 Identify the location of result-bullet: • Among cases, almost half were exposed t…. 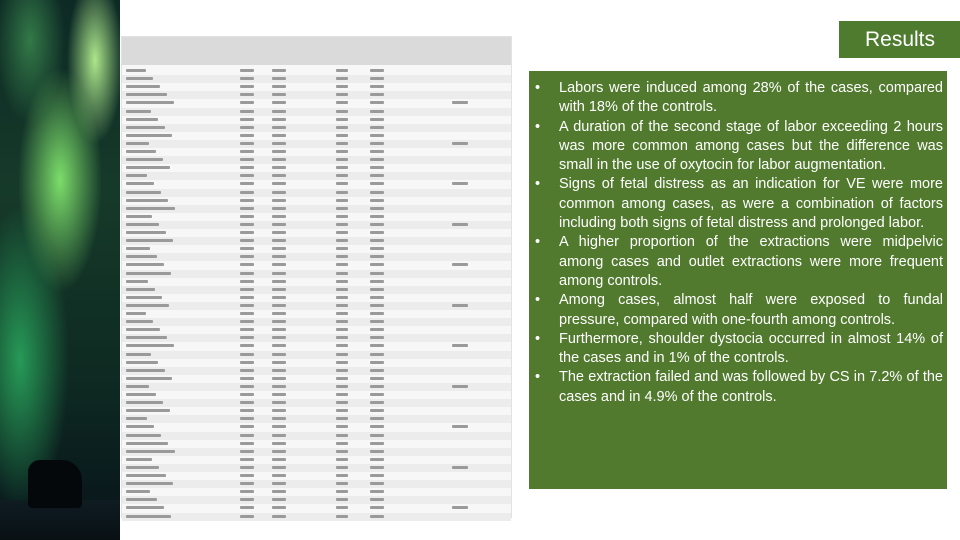
(739, 310).